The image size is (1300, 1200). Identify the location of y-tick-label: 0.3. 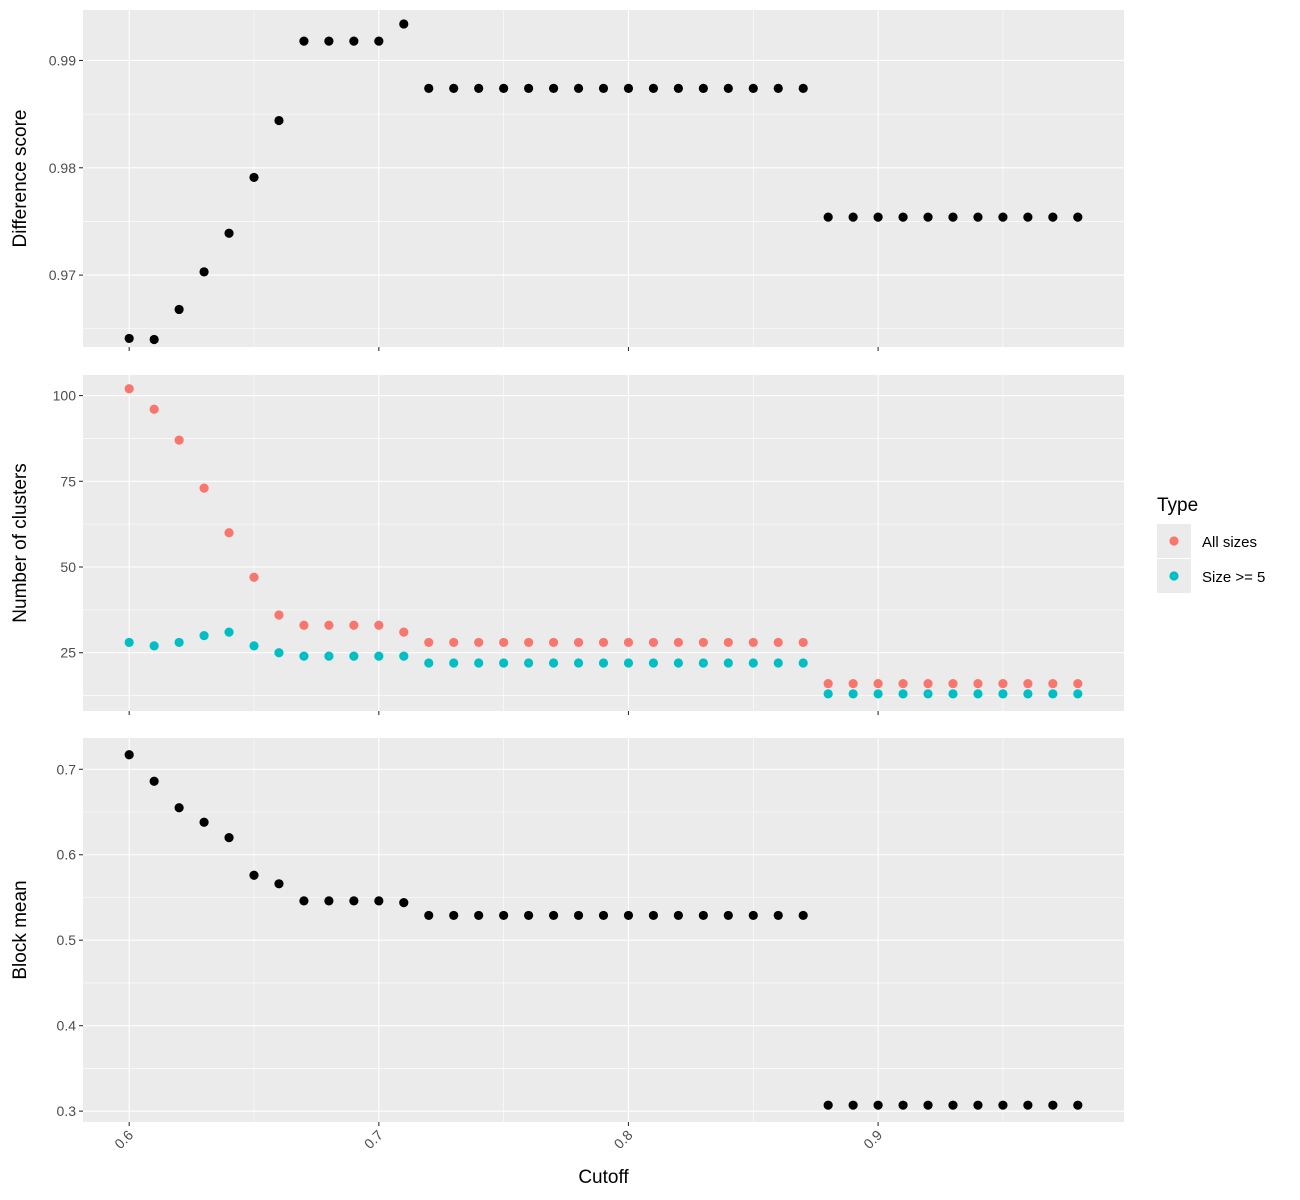
(67, 1111).